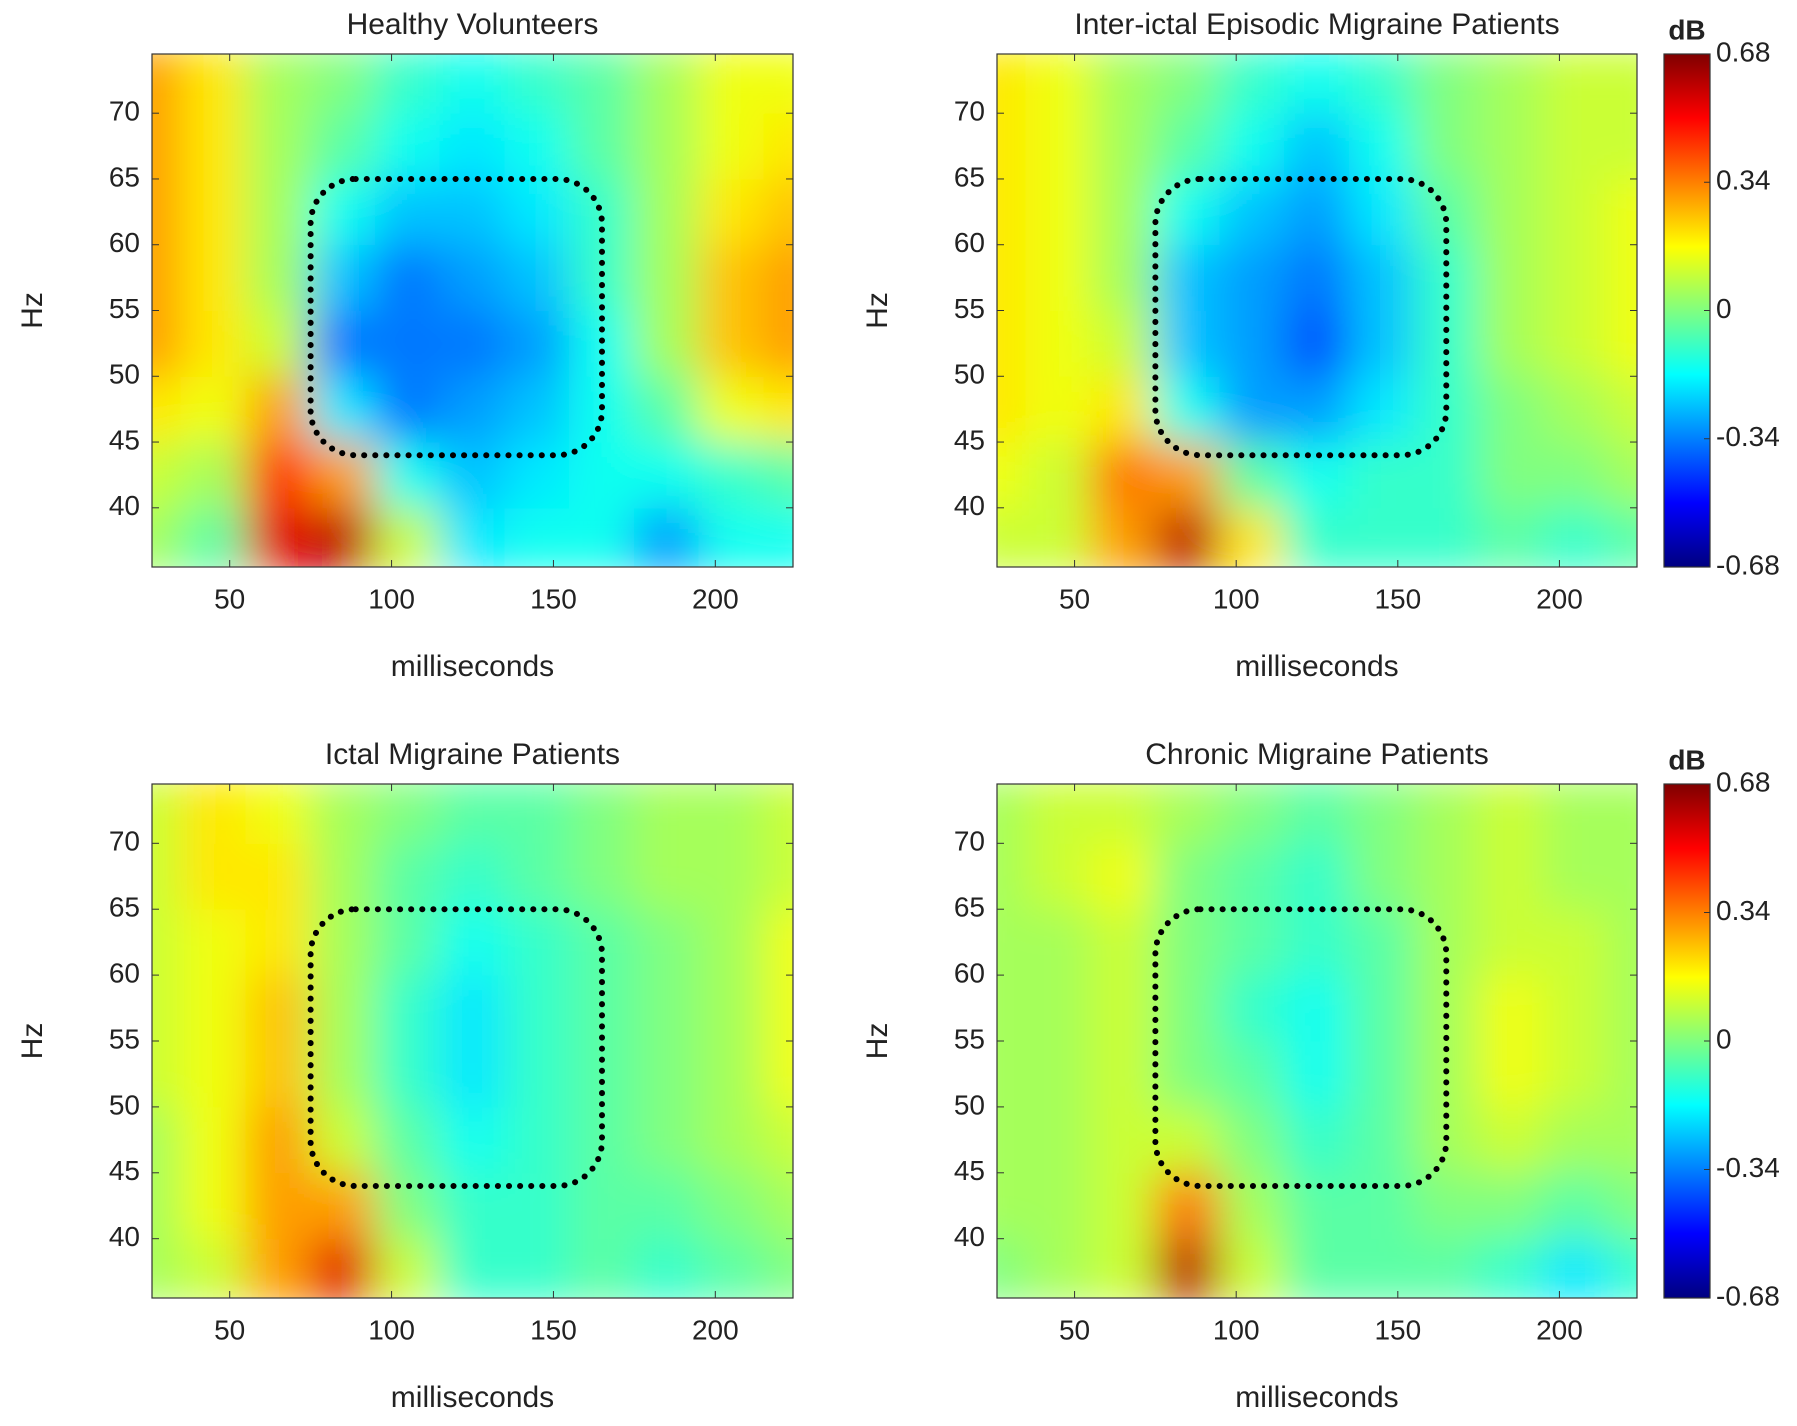 This screenshot has width=1797, height=1426. I want to click on heatmap-panel, so click(1317, 1041).